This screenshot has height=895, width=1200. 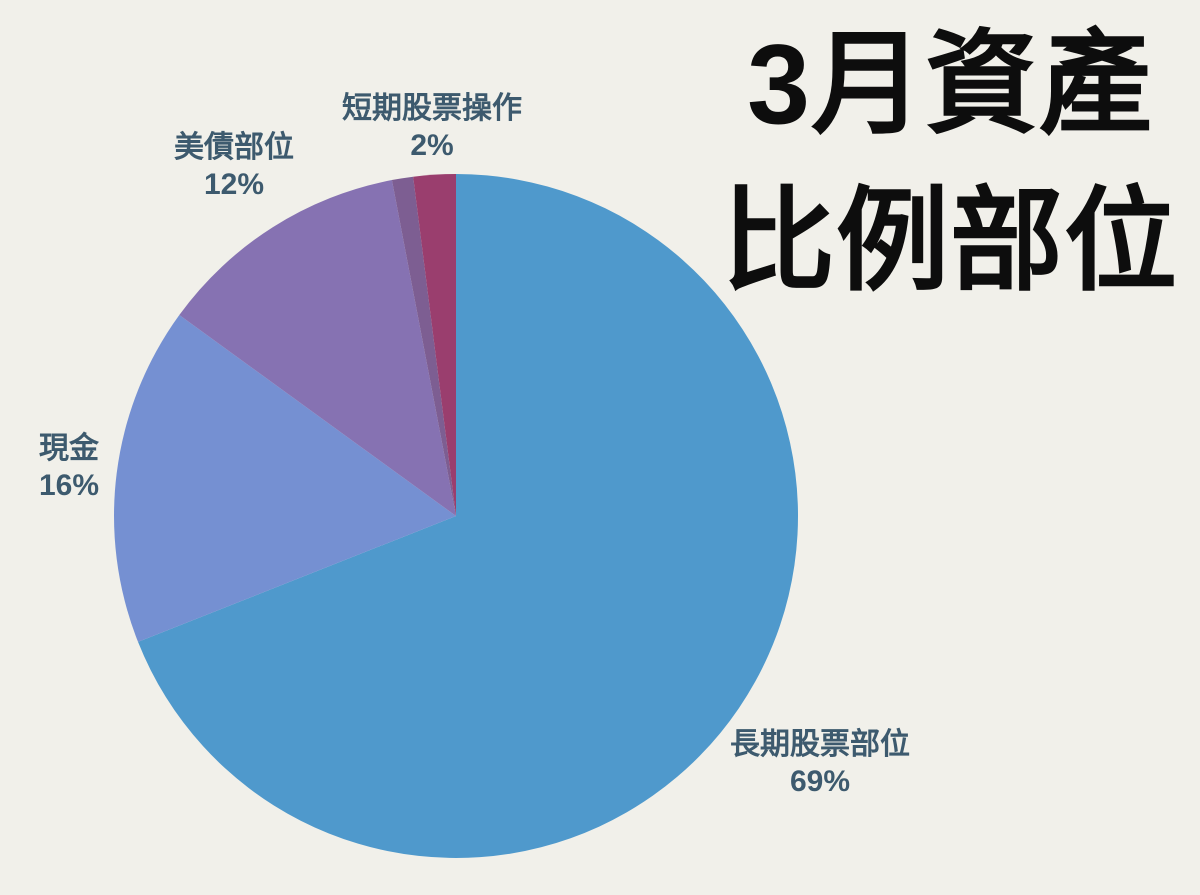 I want to click on slice-label-pct: 2%, so click(x=432, y=145).